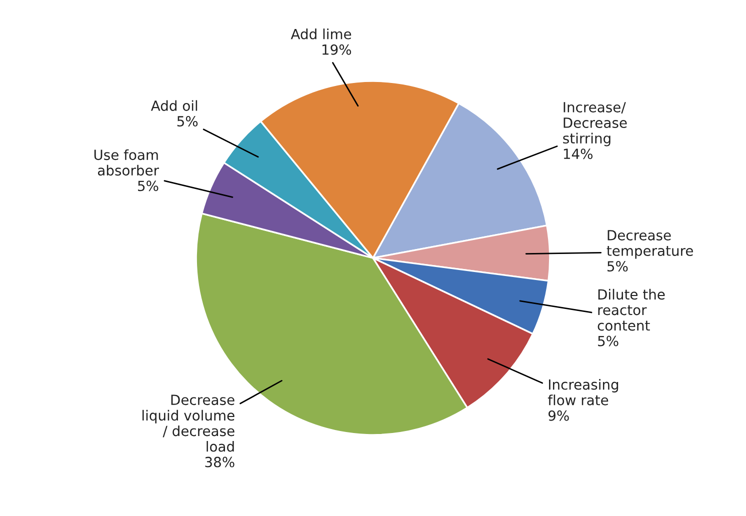 The height and width of the screenshot is (516, 746). Describe the element at coordinates (174, 105) in the screenshot. I see `slice-label: Add oil` at that location.